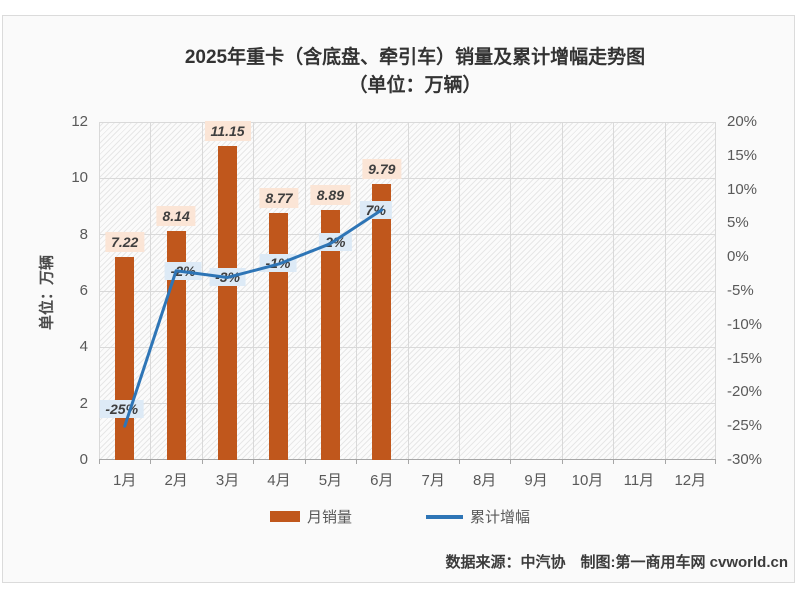  Describe the element at coordinates (279, 480) in the screenshot. I see `x-axis-category-label: 4月` at that location.